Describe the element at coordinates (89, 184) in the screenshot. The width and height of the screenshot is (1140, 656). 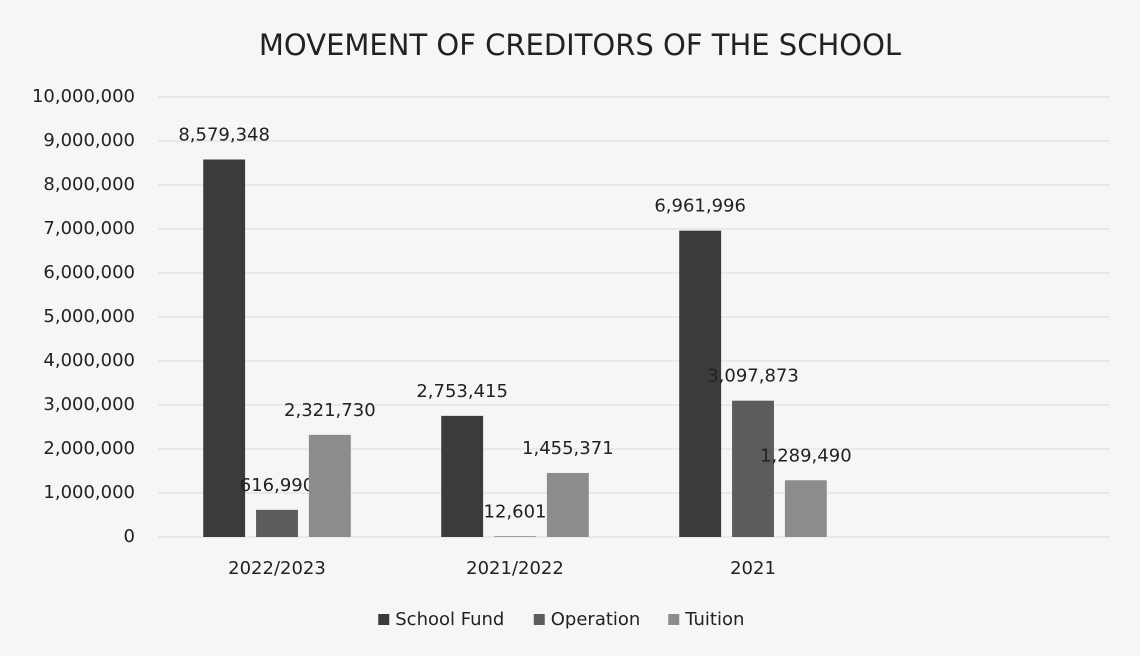
I see `y-tick-label: 8,000,000` at that location.